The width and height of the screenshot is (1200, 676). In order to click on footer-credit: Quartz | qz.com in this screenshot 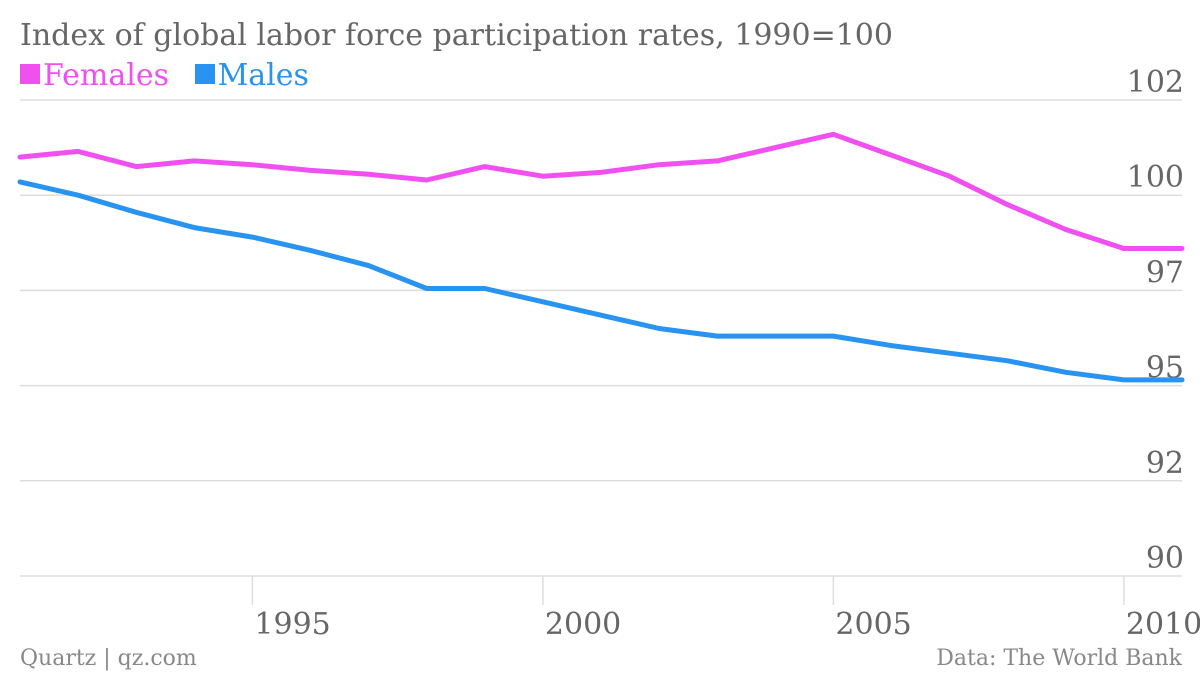, I will do `click(108, 658)`.